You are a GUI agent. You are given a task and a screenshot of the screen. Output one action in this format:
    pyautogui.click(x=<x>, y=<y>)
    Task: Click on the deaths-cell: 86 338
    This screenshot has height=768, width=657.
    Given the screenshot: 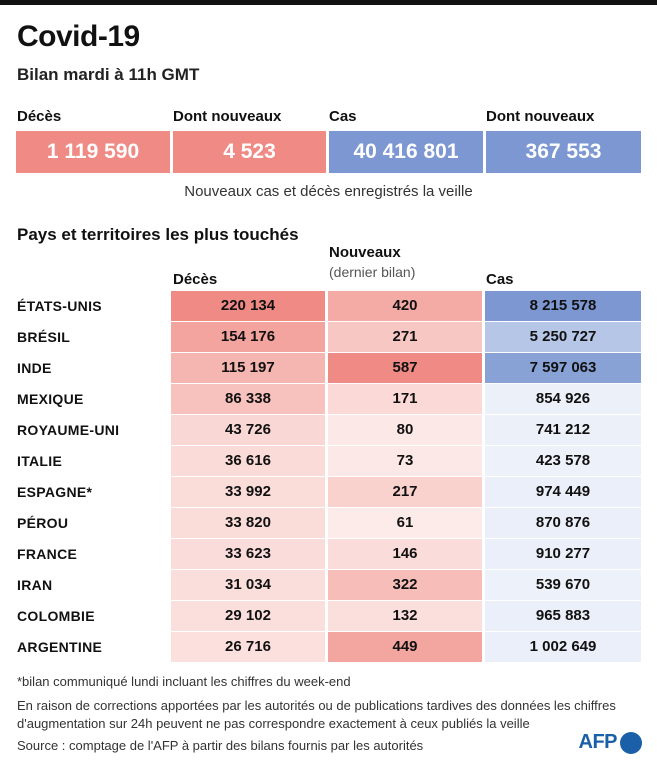 What is the action you would take?
    pyautogui.click(x=248, y=399)
    